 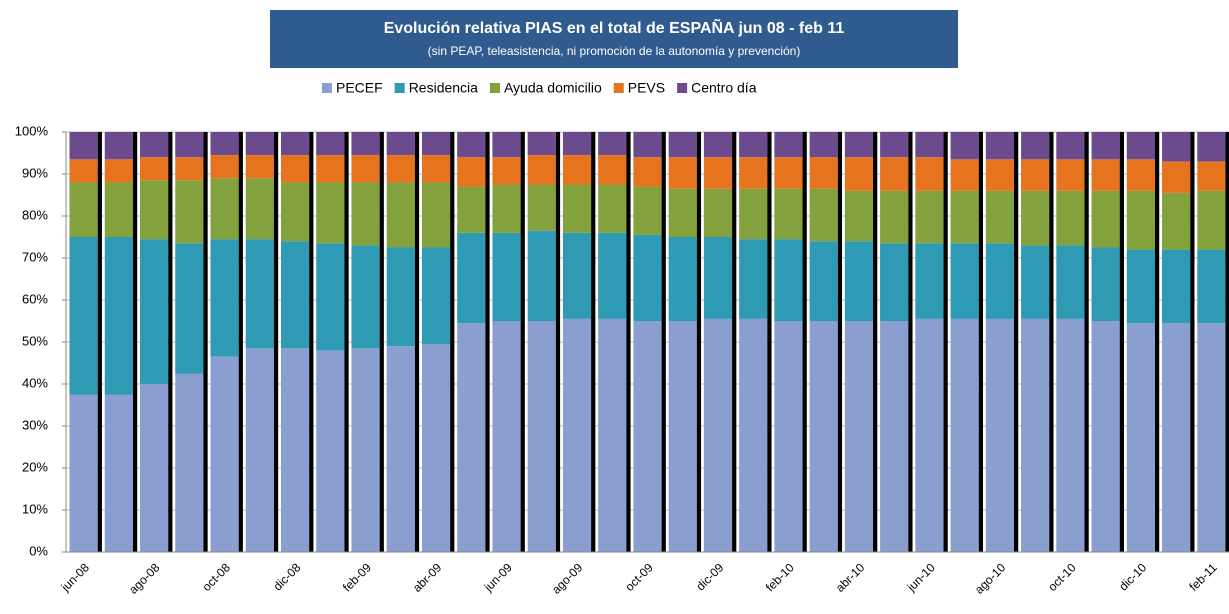 What do you see at coordinates (35, 172) in the screenshot?
I see `y-tick-label: 90%` at bounding box center [35, 172].